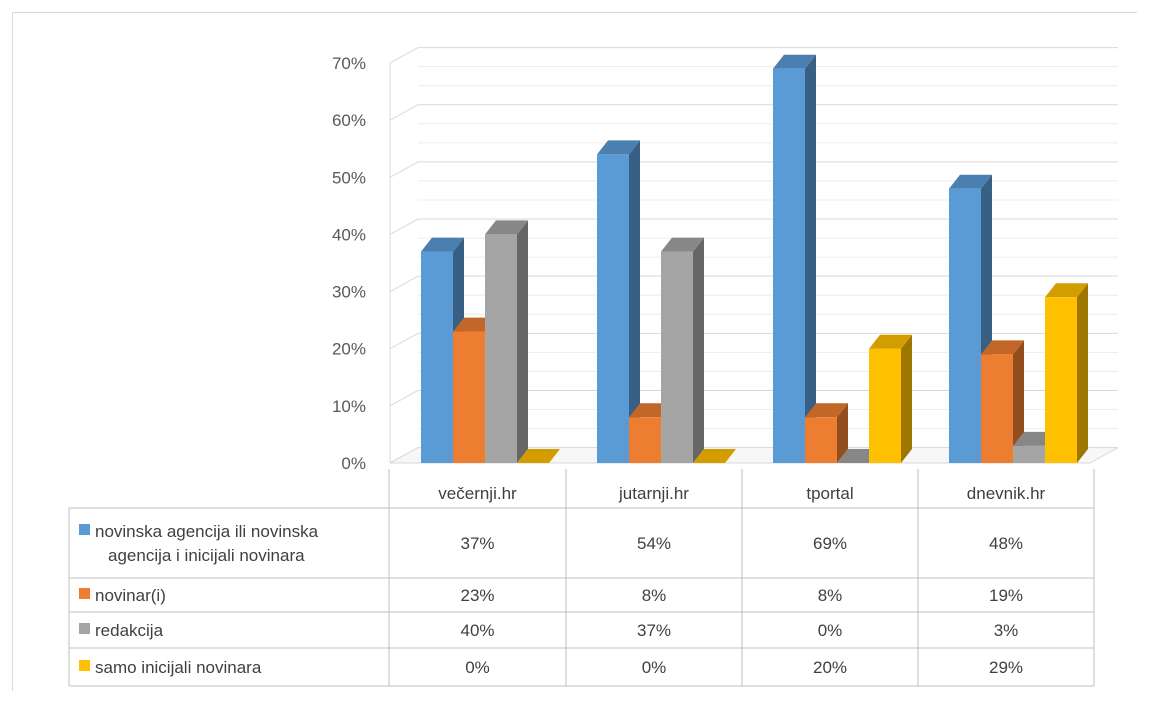 The image size is (1149, 702). I want to click on y-tick-label: 50%, so click(349, 177).